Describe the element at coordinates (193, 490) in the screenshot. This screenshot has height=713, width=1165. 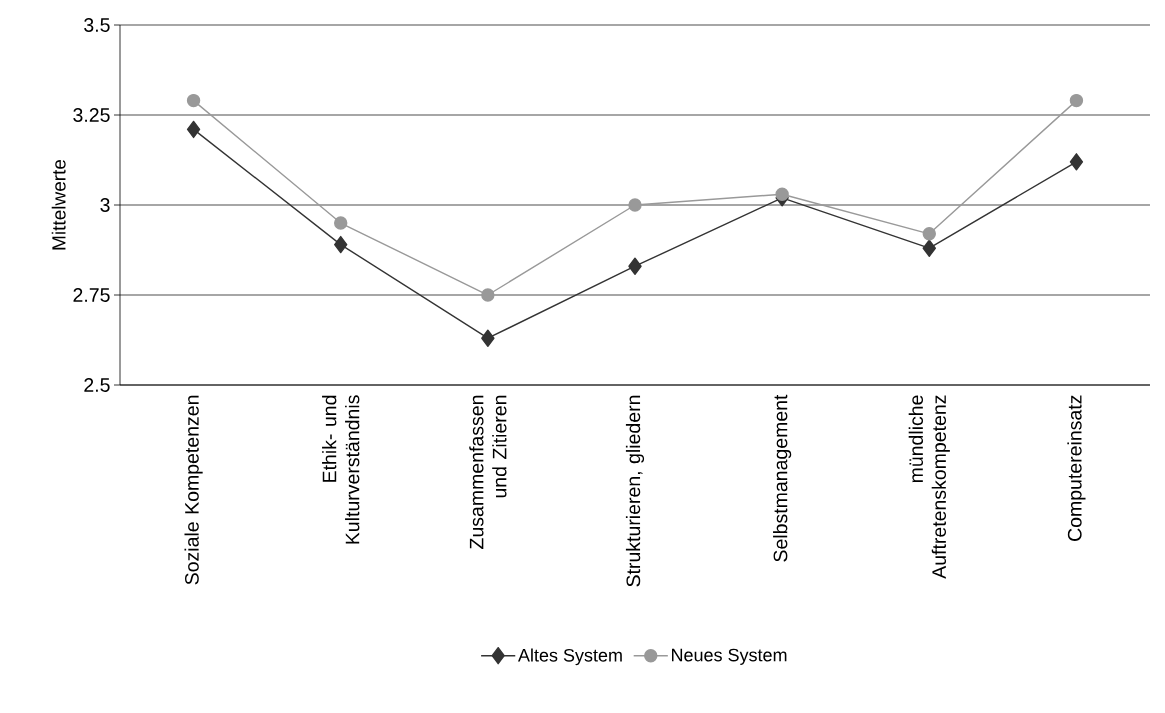
I see `x-tick-label: Soziale Kompetenzen` at that location.